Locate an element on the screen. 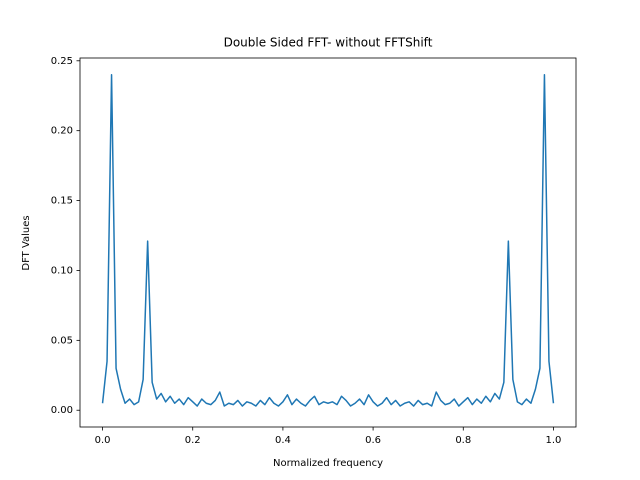 The height and width of the screenshot is (480, 640). y-axis-label: DFT Values is located at coordinates (26, 242).